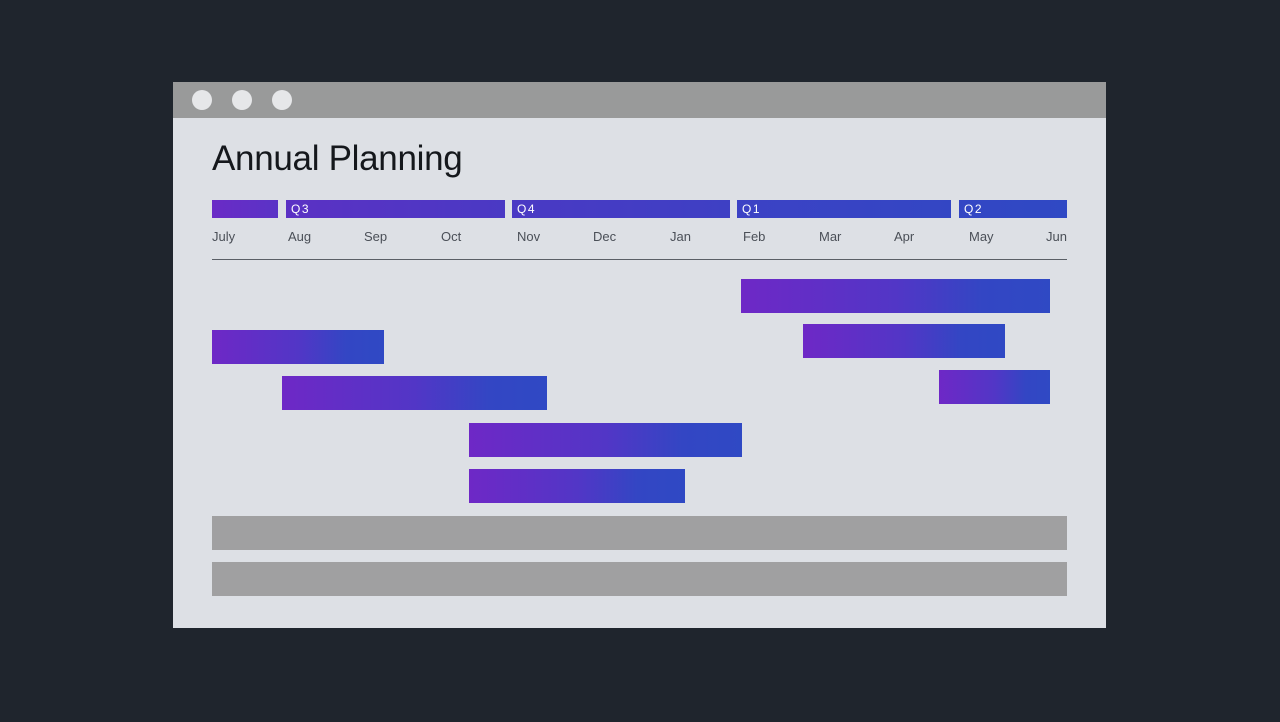  What do you see at coordinates (844, 209) in the screenshot?
I see `quarter-q1: Q1` at bounding box center [844, 209].